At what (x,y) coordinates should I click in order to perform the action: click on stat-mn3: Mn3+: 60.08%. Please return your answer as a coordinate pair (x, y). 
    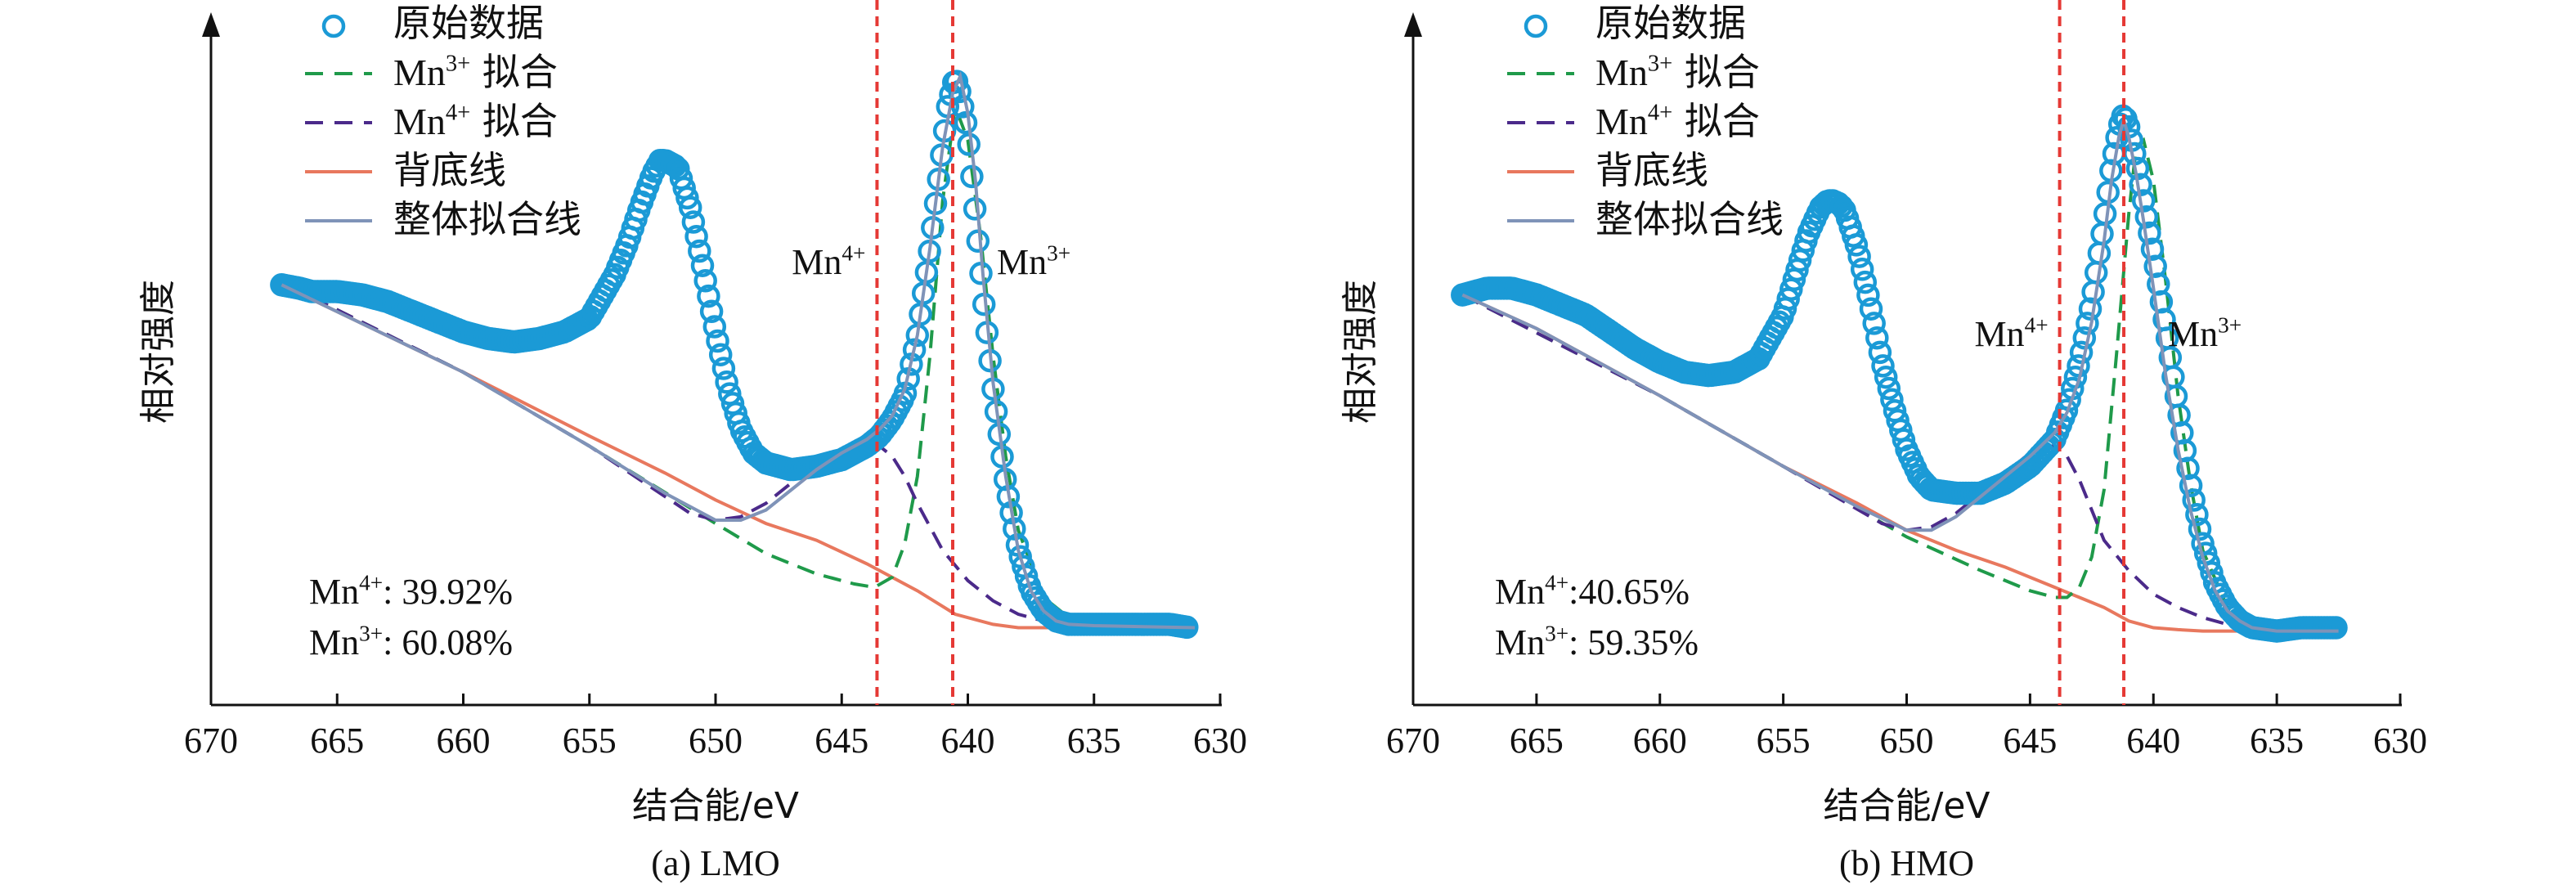
    Looking at the image, I should click on (411, 641).